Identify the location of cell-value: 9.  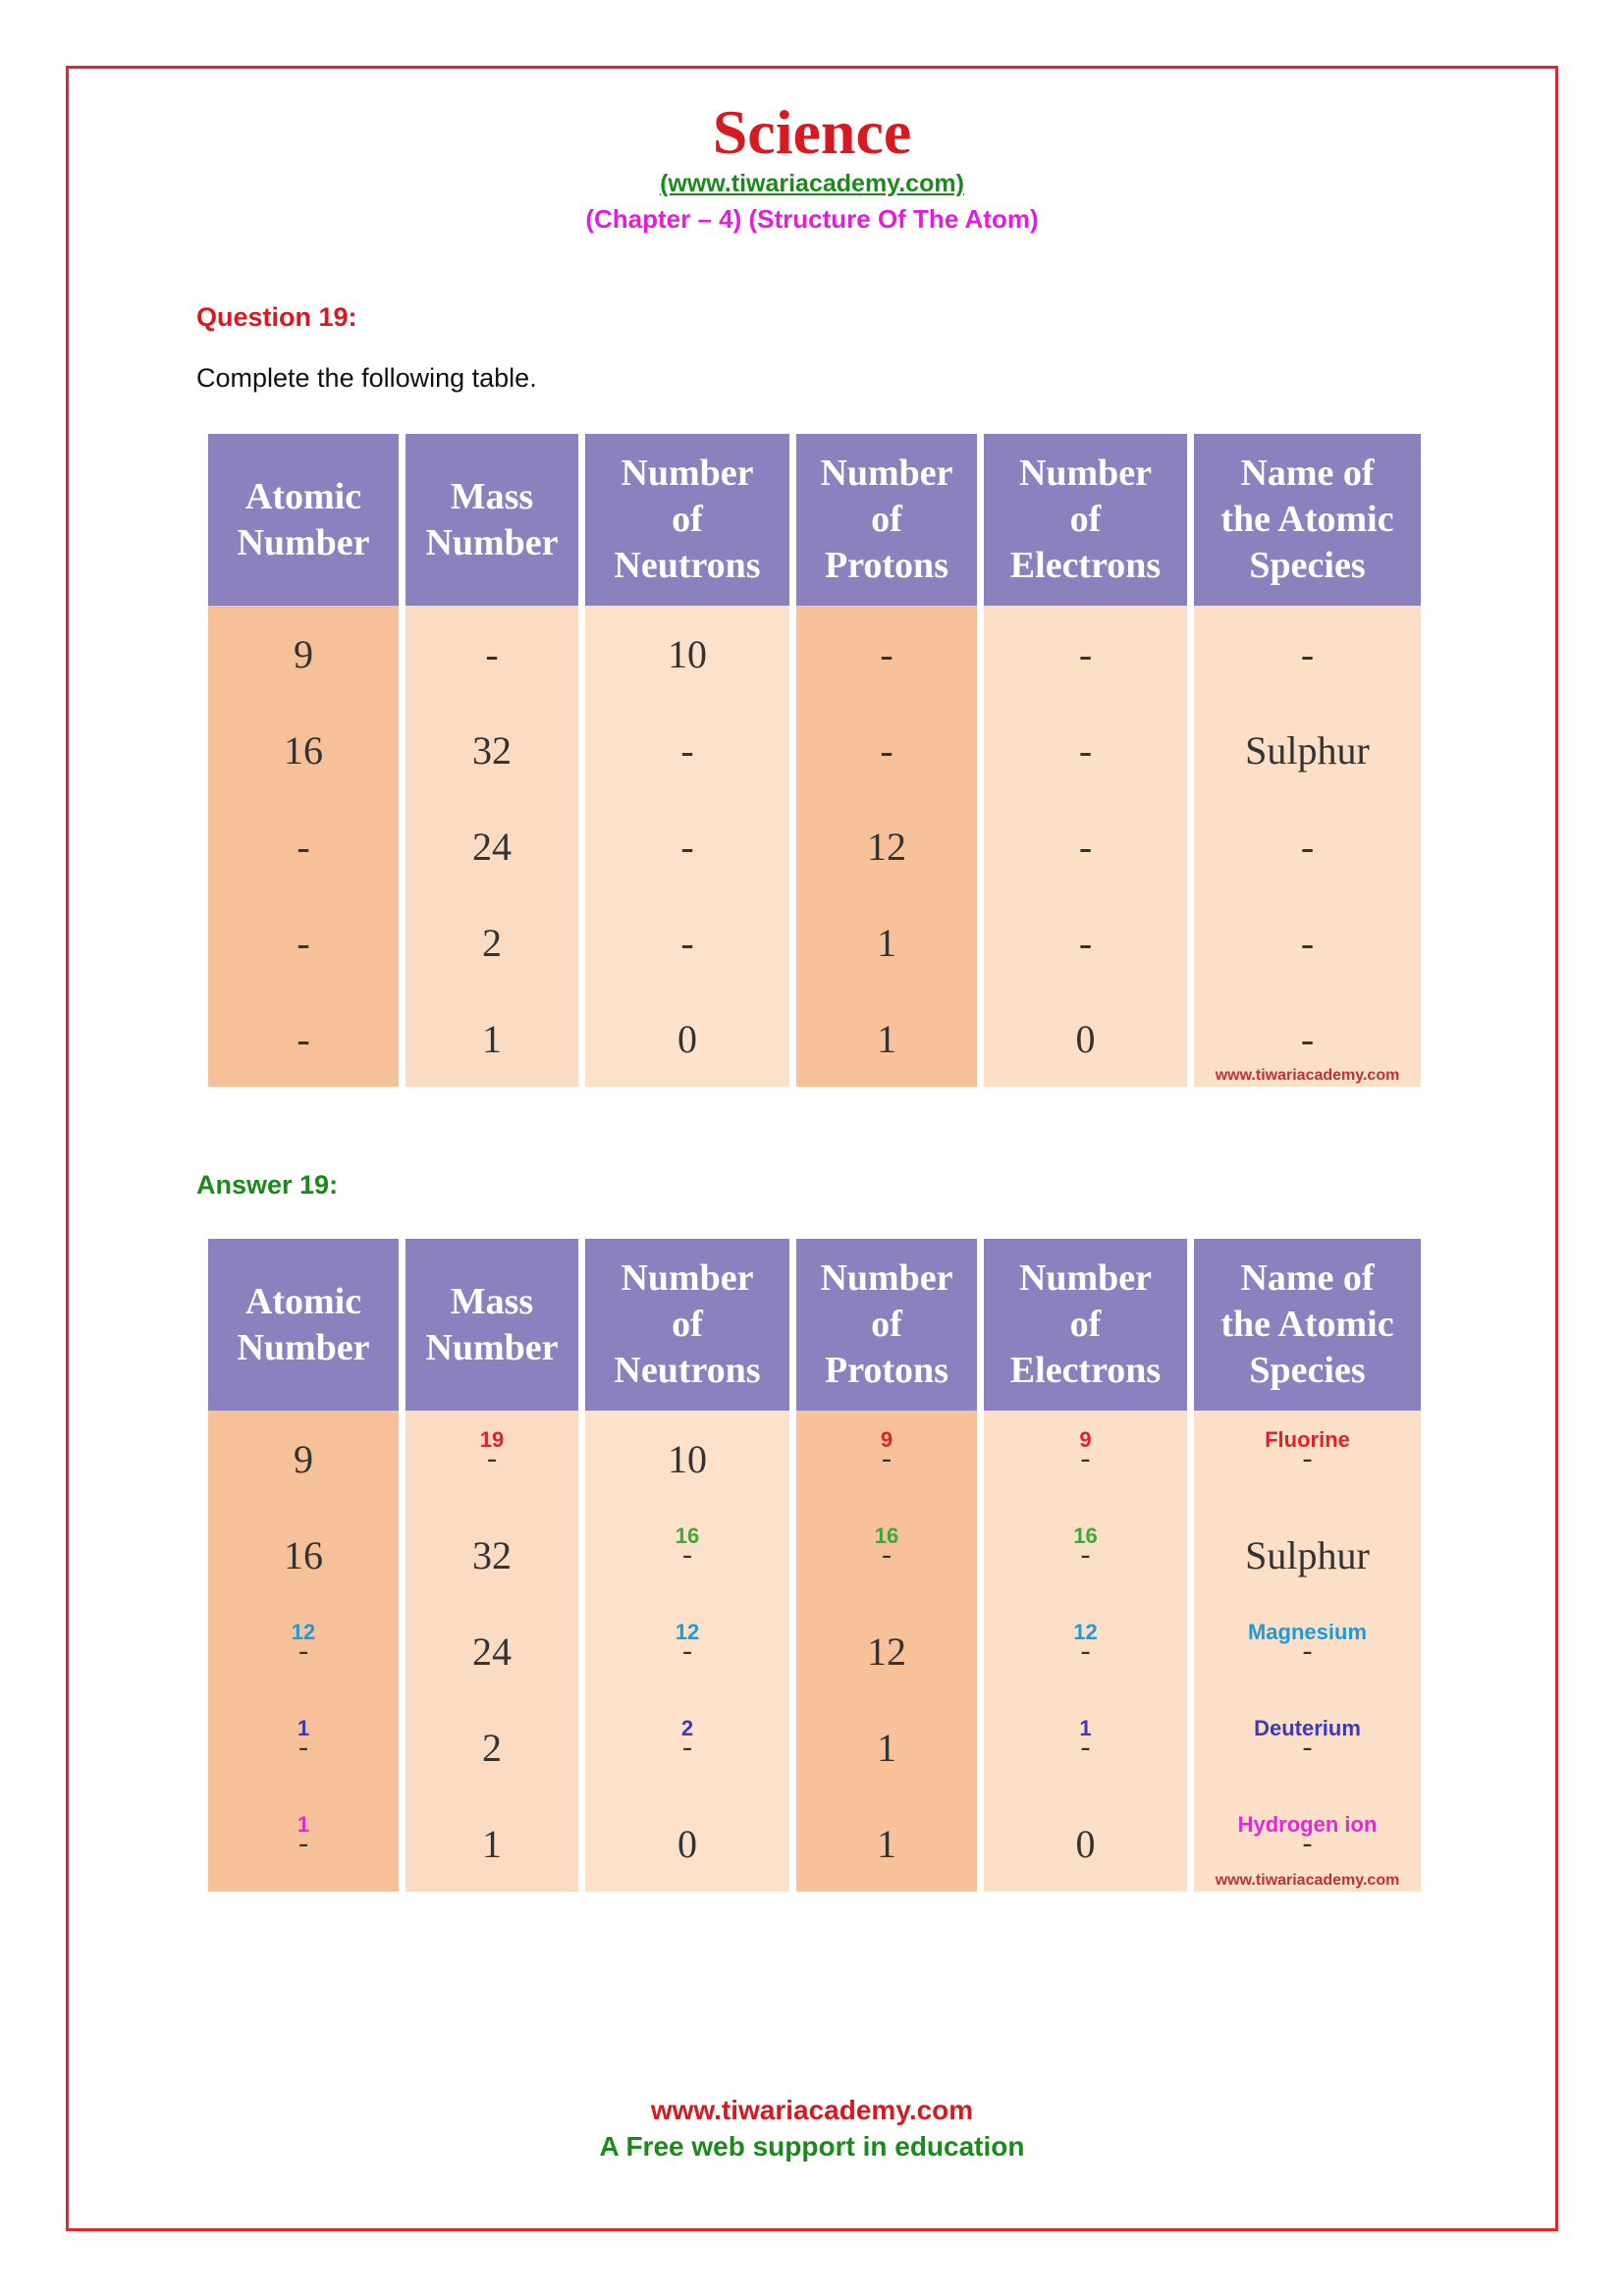
(303, 1458).